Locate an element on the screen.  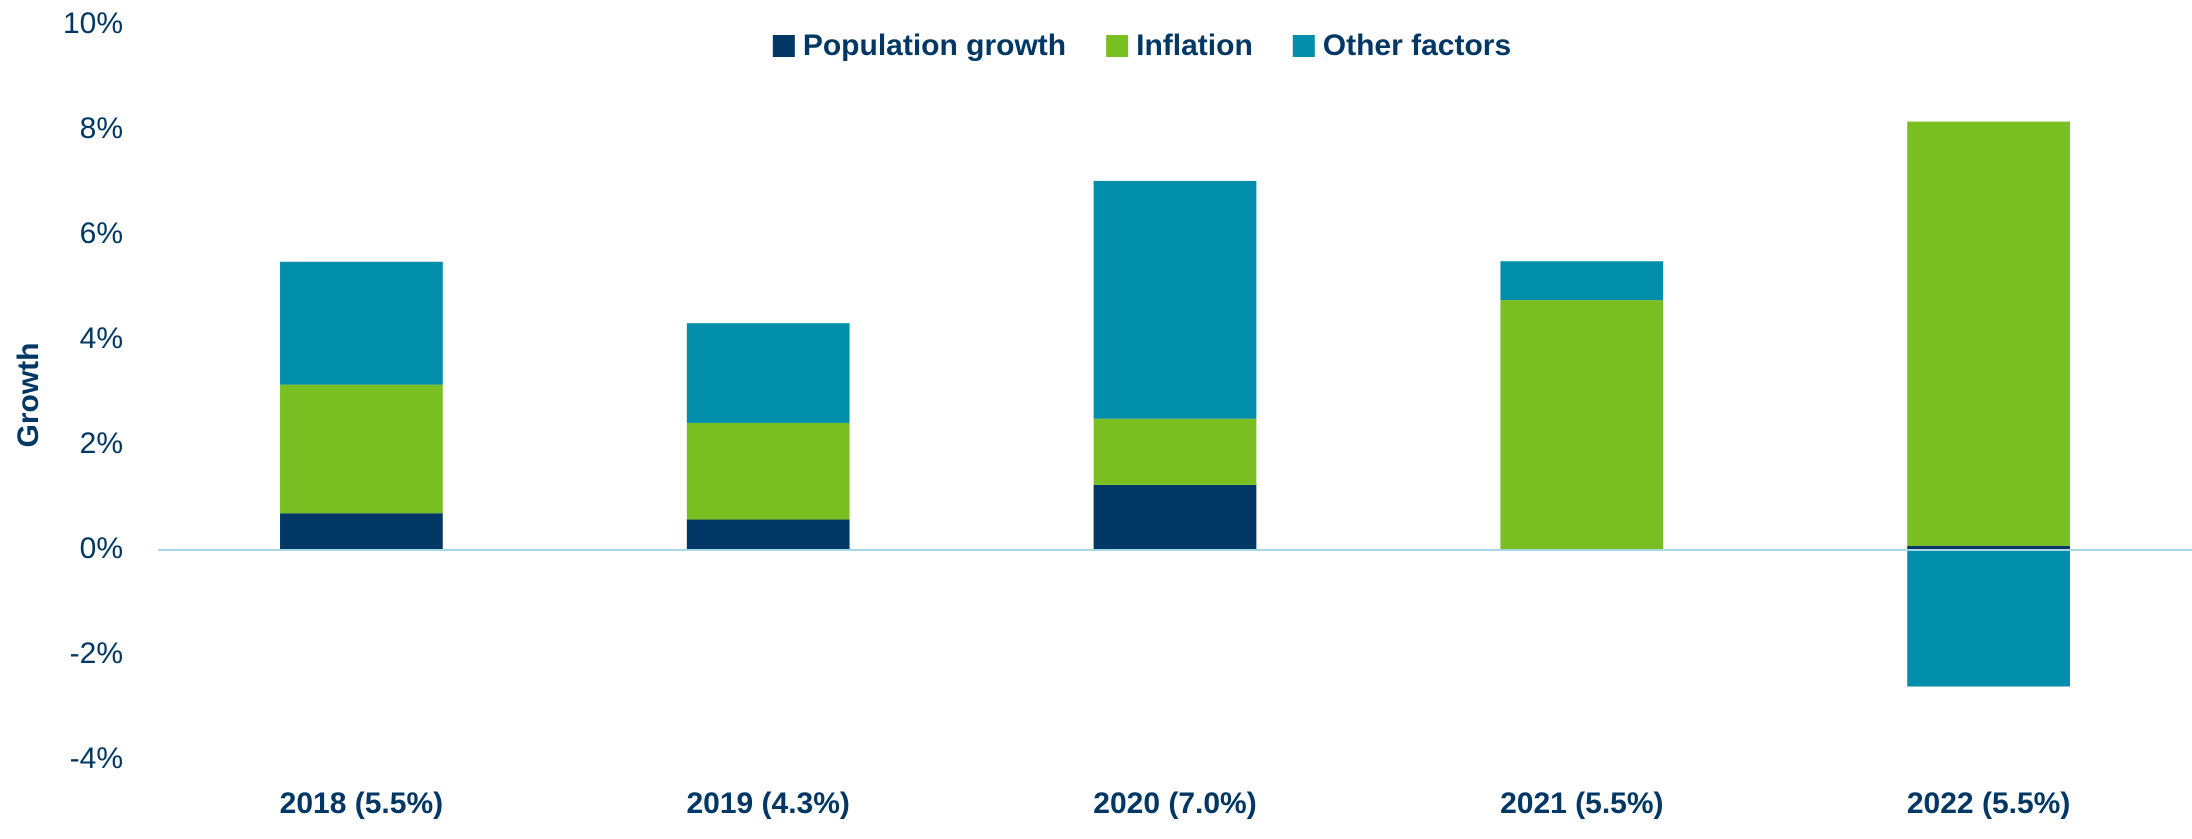
y-tick-label: 6% is located at coordinates (101, 233).